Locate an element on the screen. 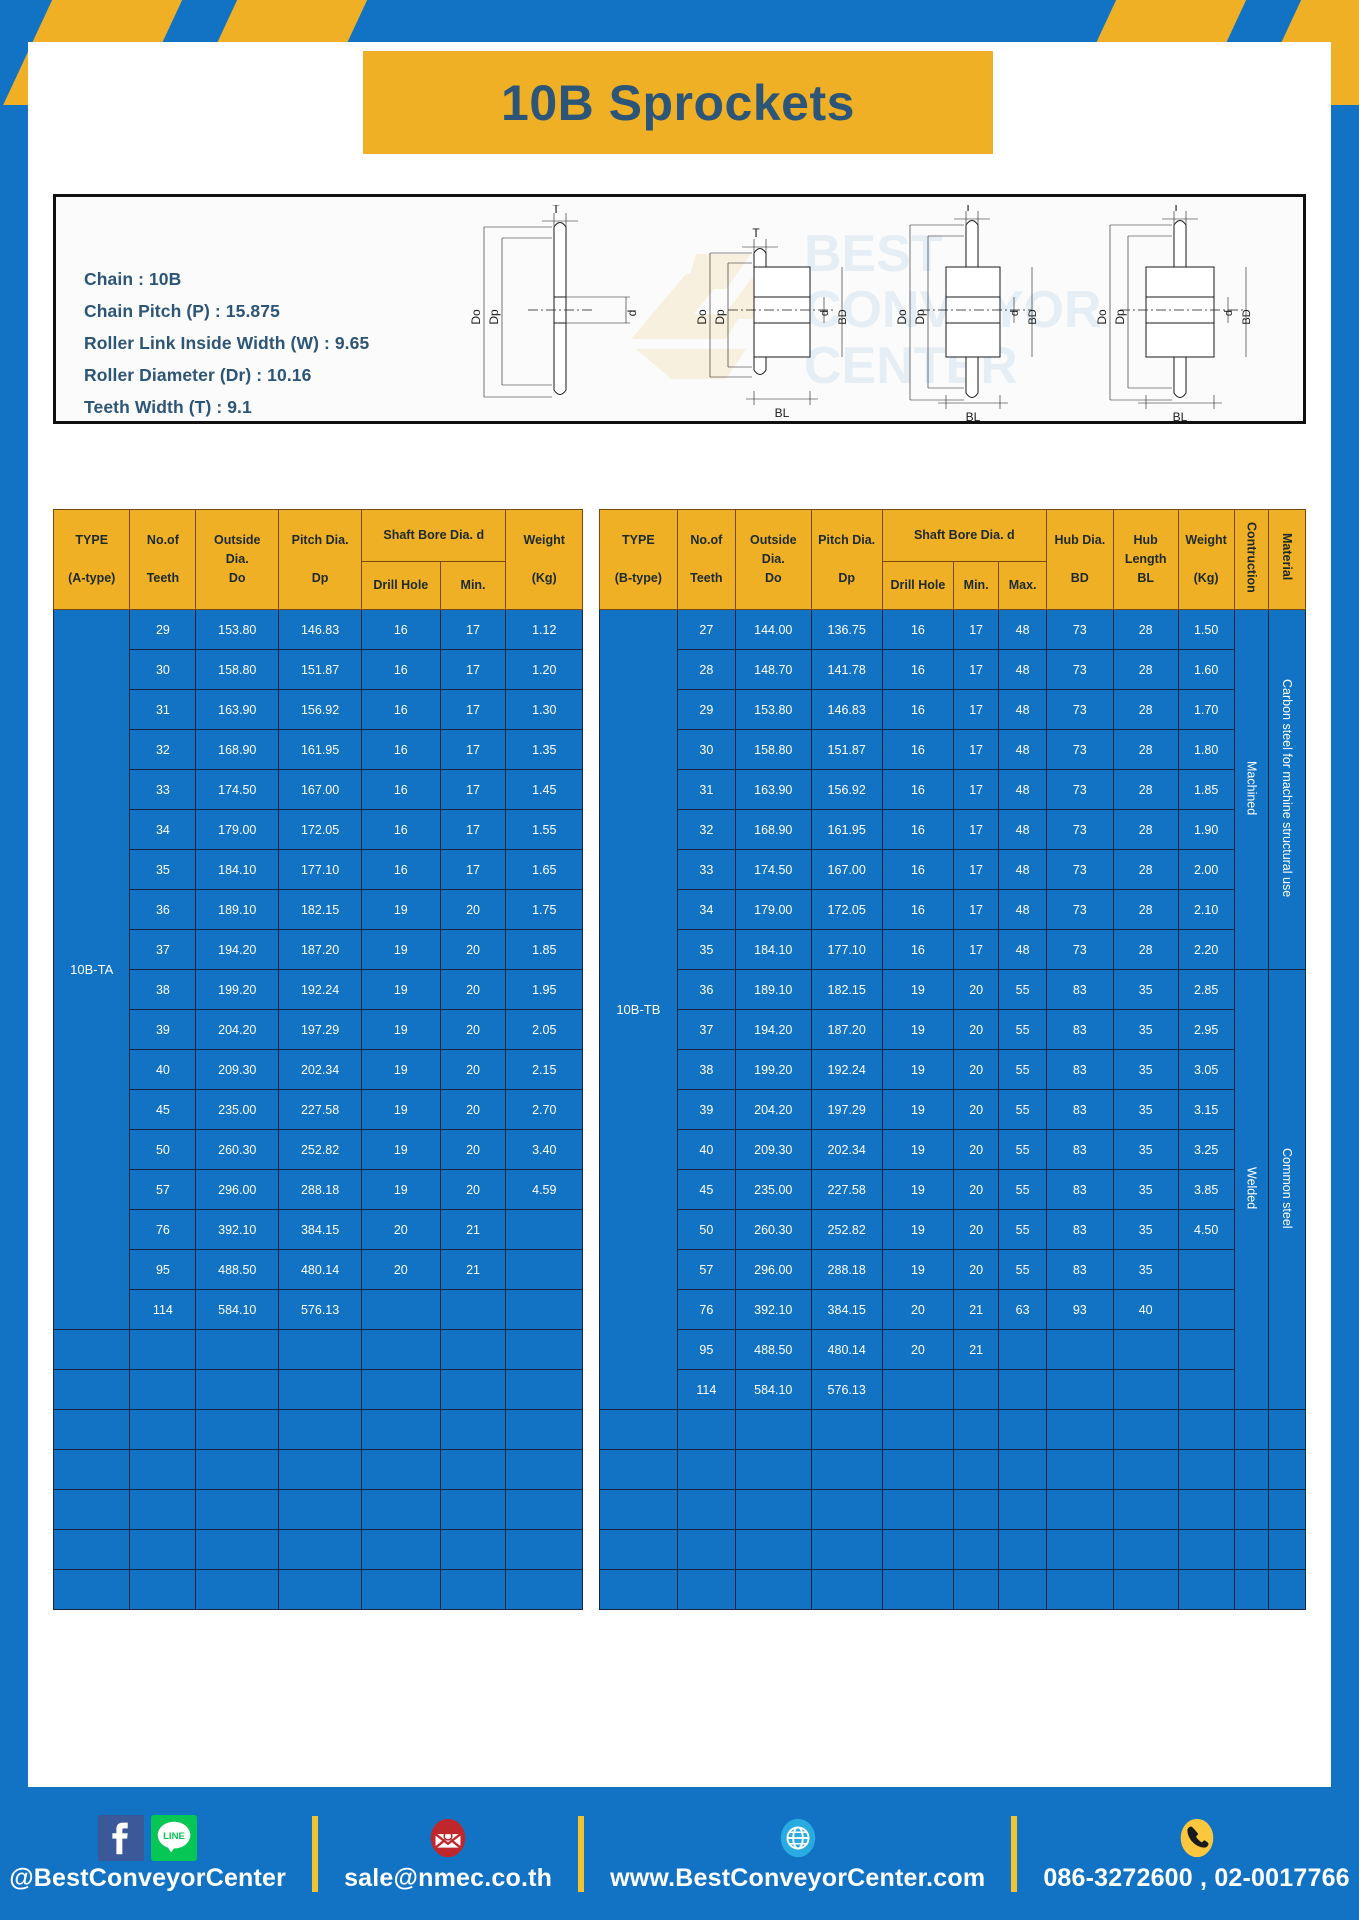 The height and width of the screenshot is (1920, 1359). svg-text: Do is located at coordinates (902, 317).